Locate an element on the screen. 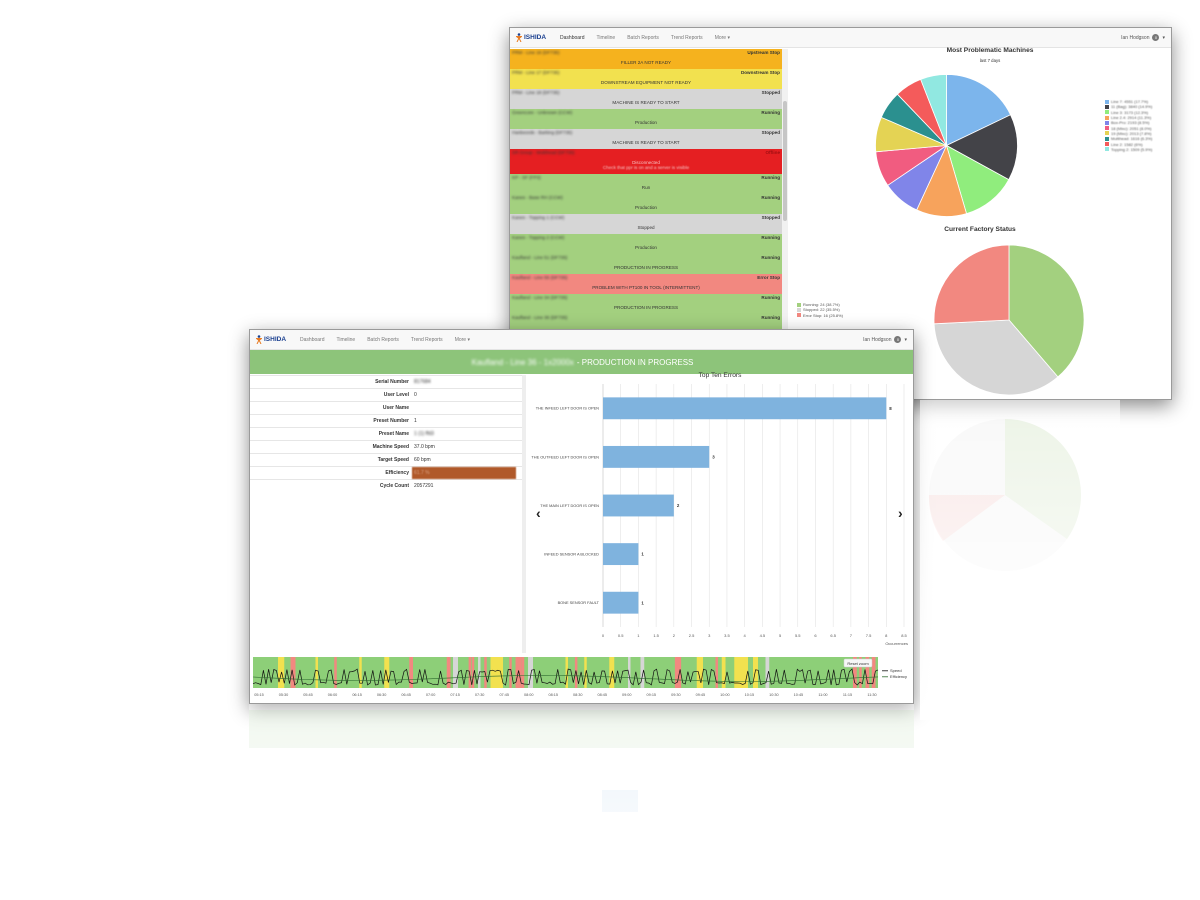  panel-divider is located at coordinates (524, 514).